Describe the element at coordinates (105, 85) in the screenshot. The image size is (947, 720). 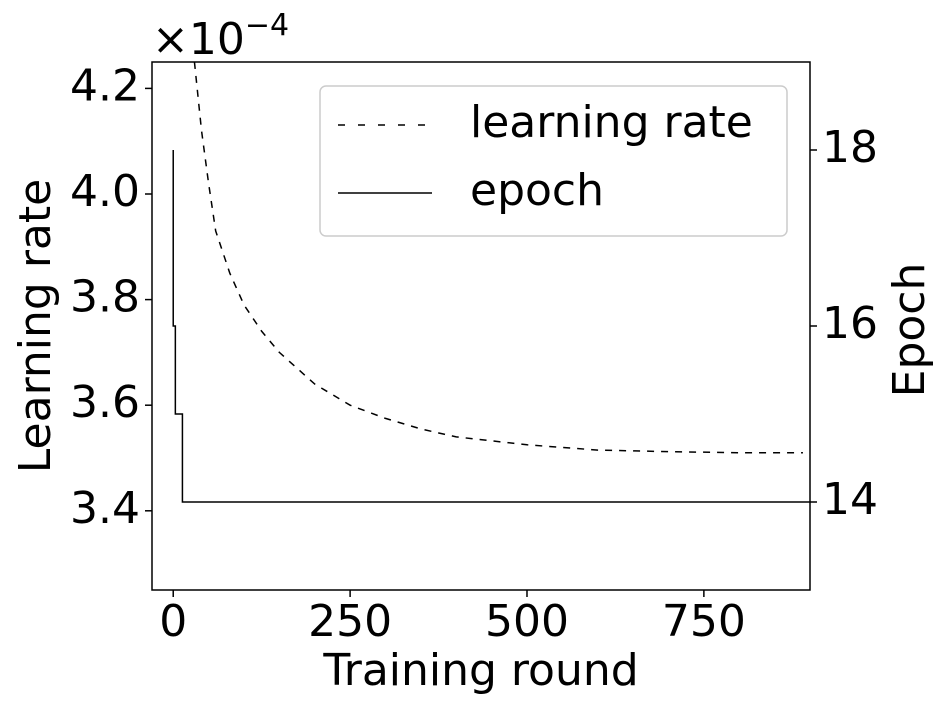
I see `y-tick-label: 4.2` at that location.